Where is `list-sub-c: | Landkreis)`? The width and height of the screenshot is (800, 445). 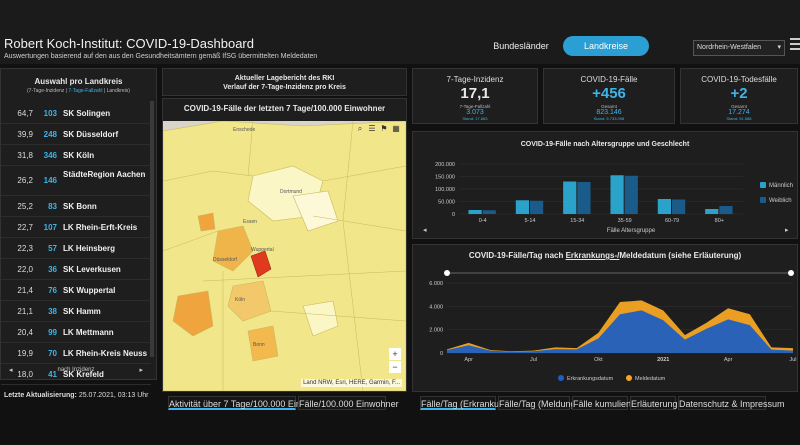 list-sub-c: | Landkreis) is located at coordinates (116, 91).